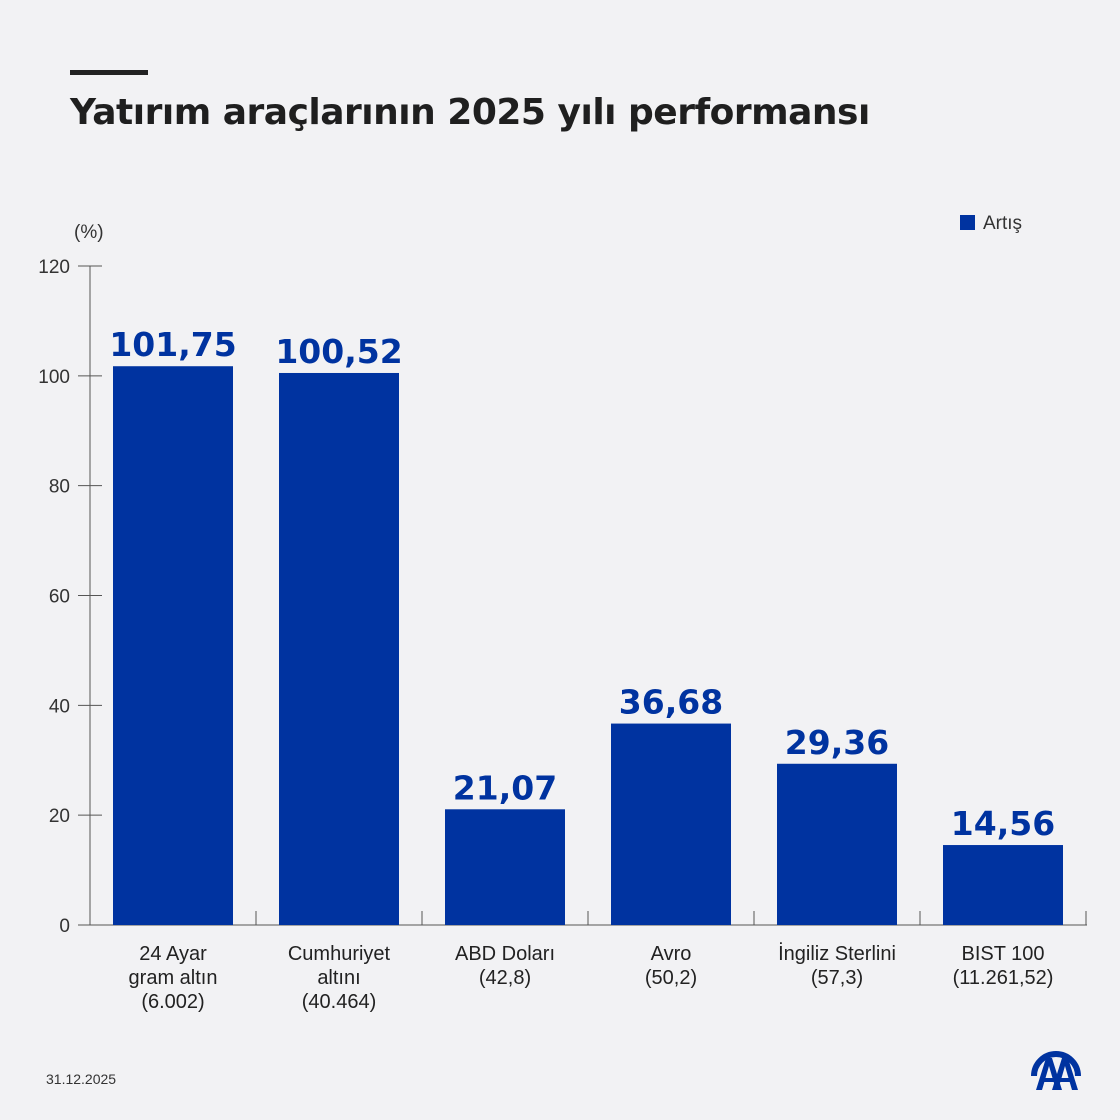 This screenshot has height=1120, width=1120. What do you see at coordinates (59, 487) in the screenshot?
I see `y-tick-label: 80` at bounding box center [59, 487].